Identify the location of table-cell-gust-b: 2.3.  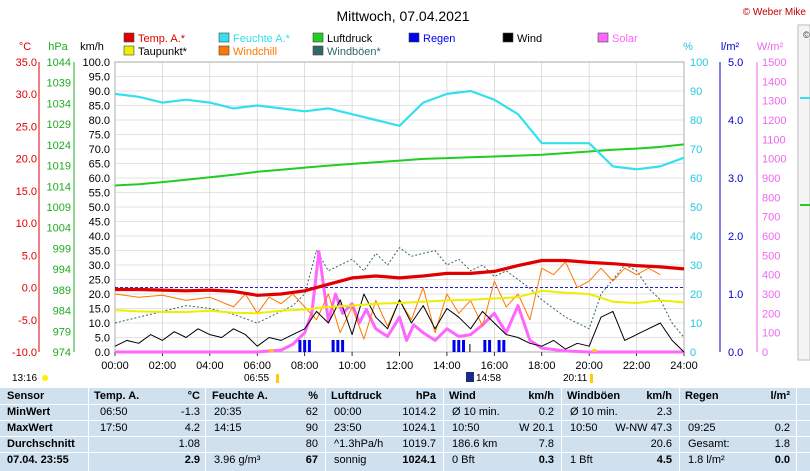
(664, 412).